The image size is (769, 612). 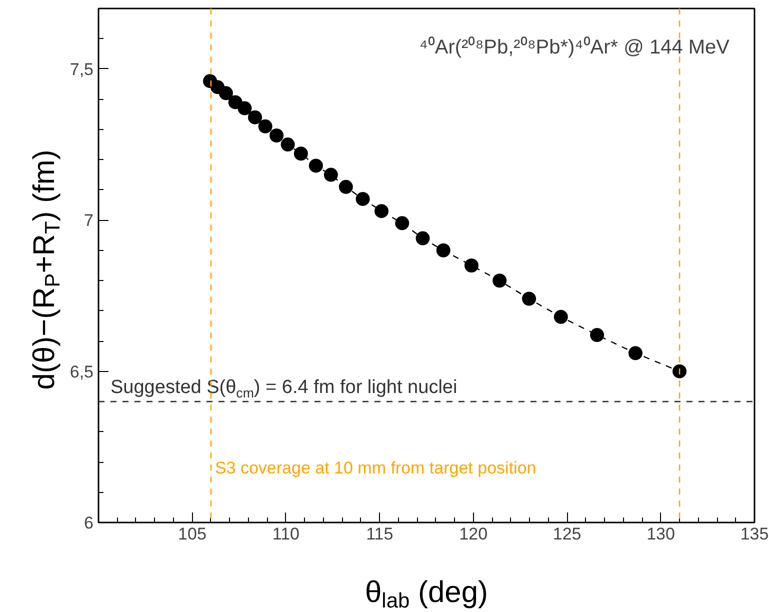 I want to click on y-axis-title: d(θ)−(RP+RT) (fm), so click(x=46, y=270).